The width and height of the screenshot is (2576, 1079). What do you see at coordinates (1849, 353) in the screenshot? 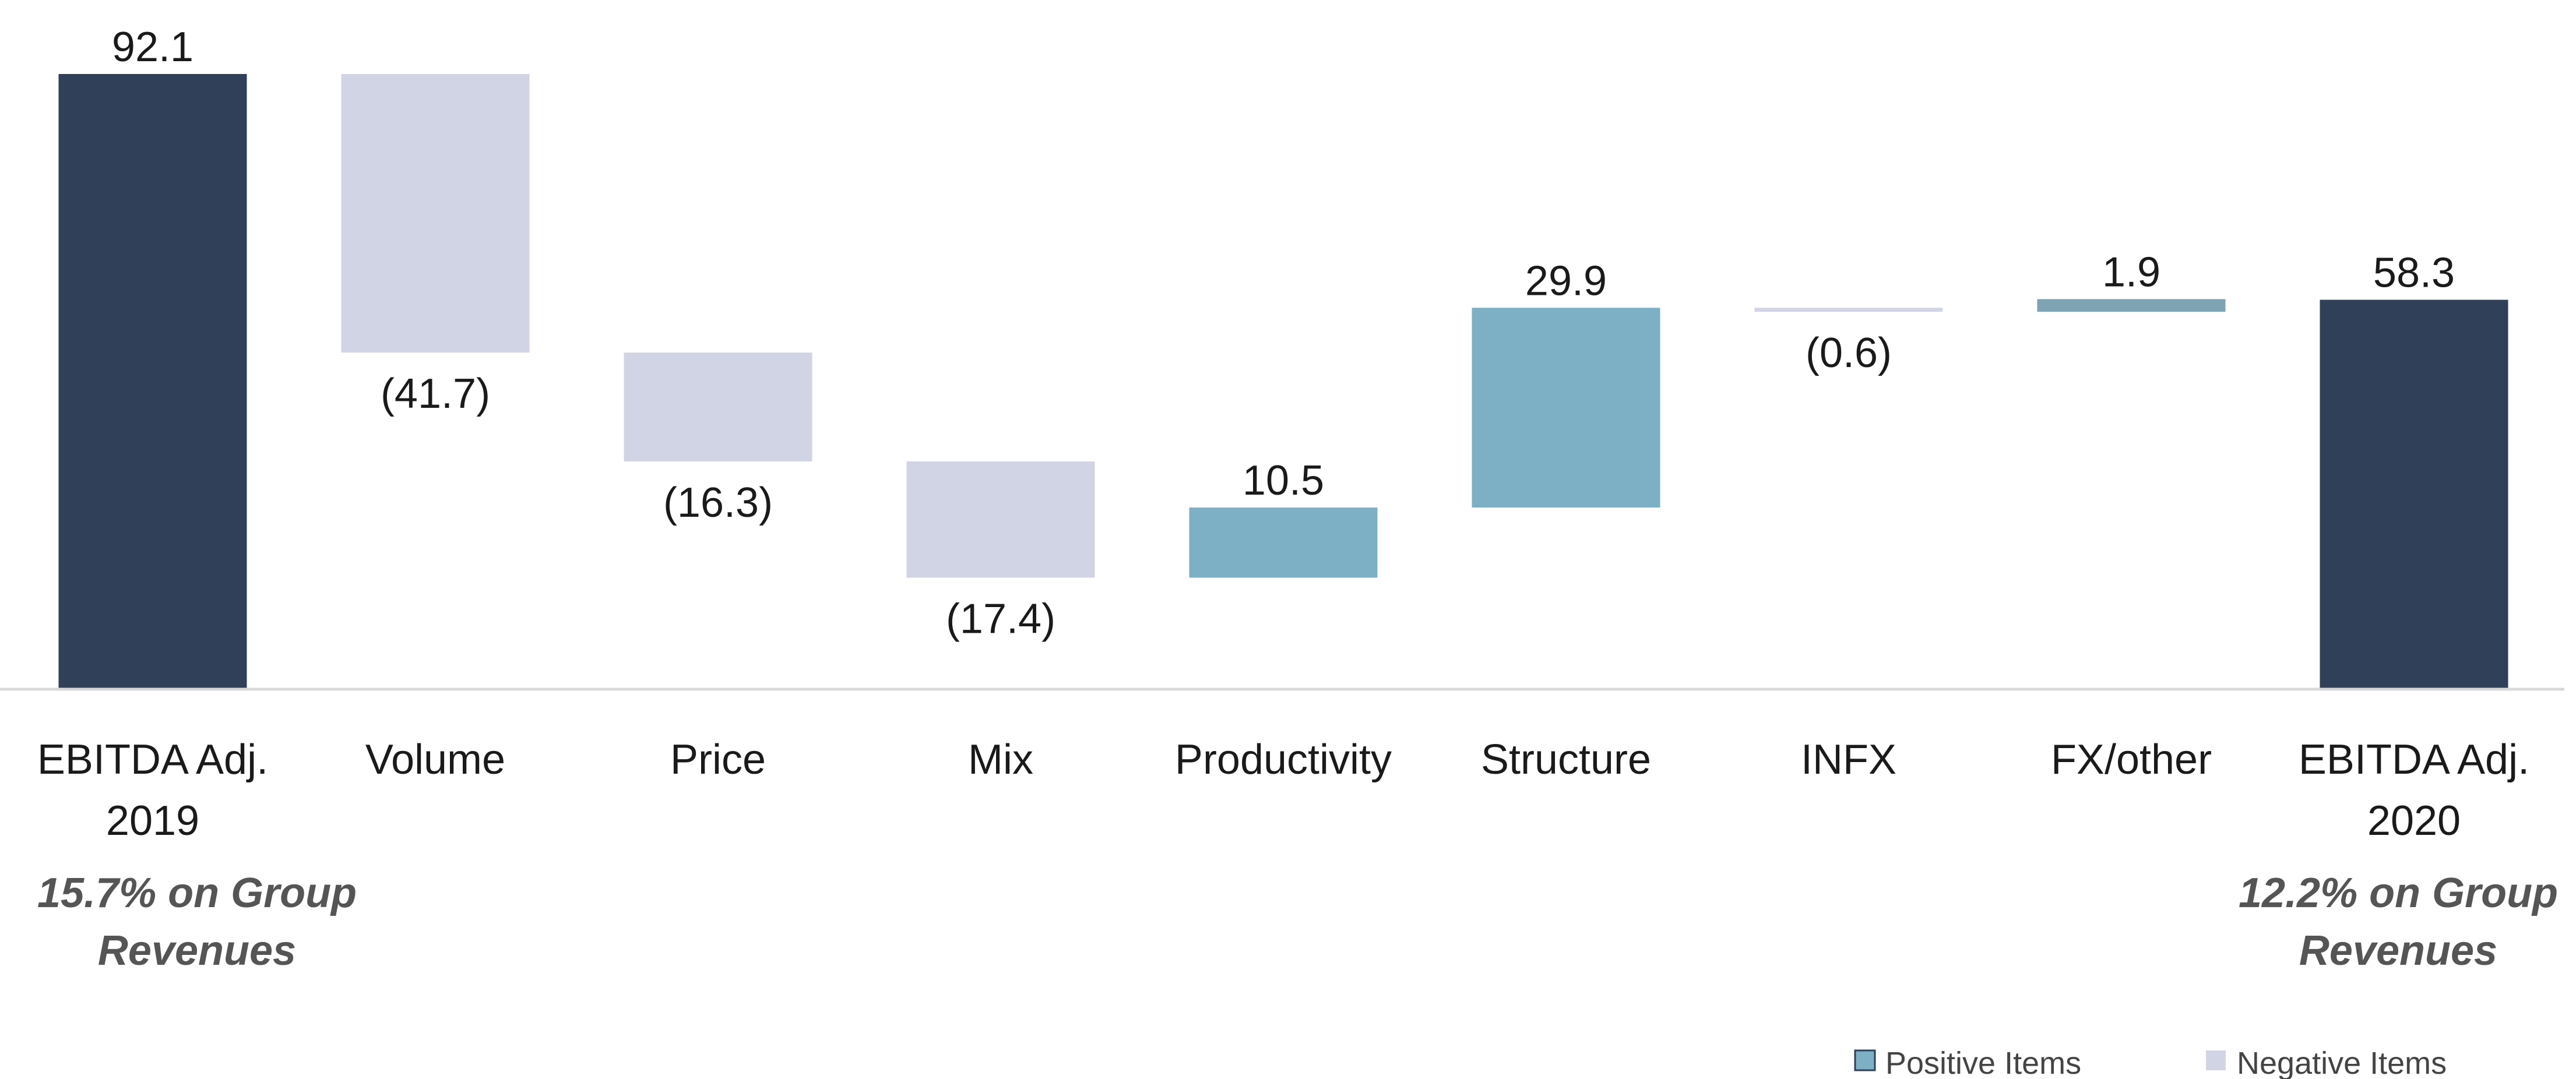
I see `value-label-infx: (0.6)` at bounding box center [1849, 353].